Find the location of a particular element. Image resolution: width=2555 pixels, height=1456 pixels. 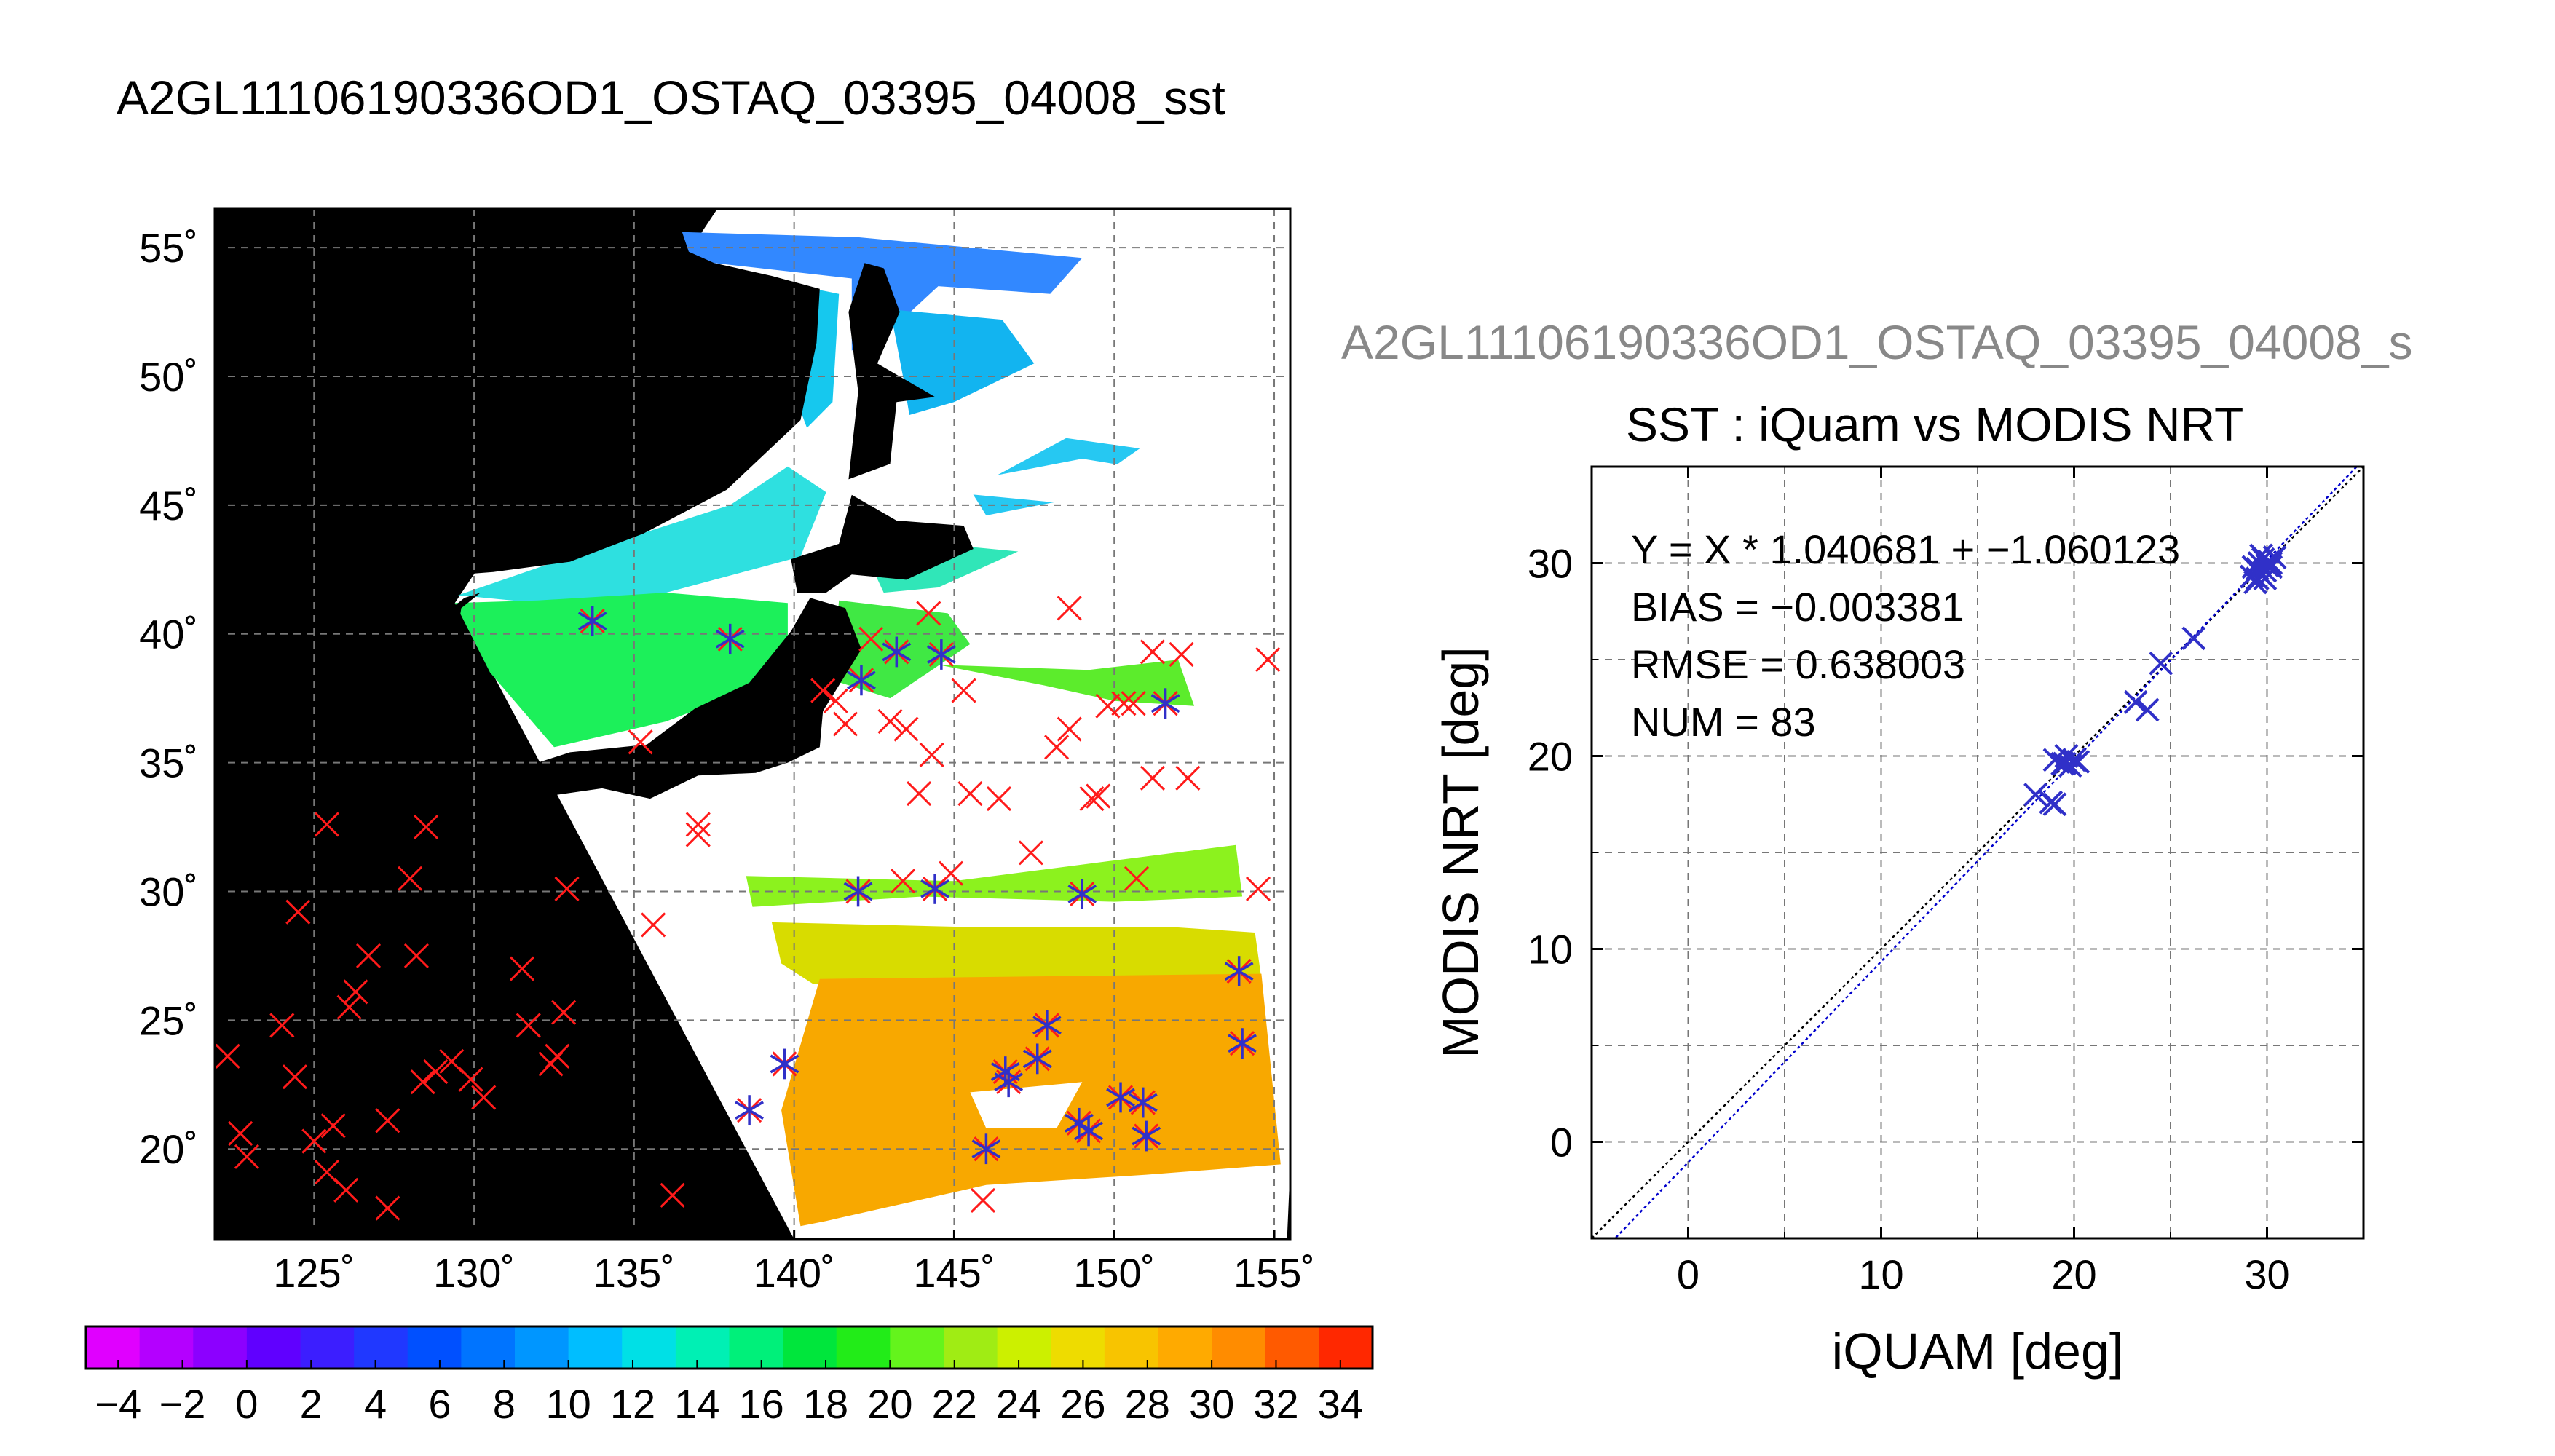

map-xtick-label: 145˚ is located at coordinates (954, 1273).